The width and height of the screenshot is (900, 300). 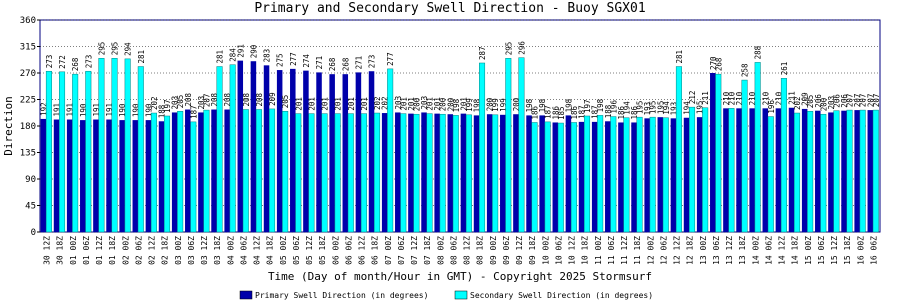 What do you see at coordinates (296, 250) in the screenshot?
I see `x-tick-label: 05 06Z` at bounding box center [296, 250].